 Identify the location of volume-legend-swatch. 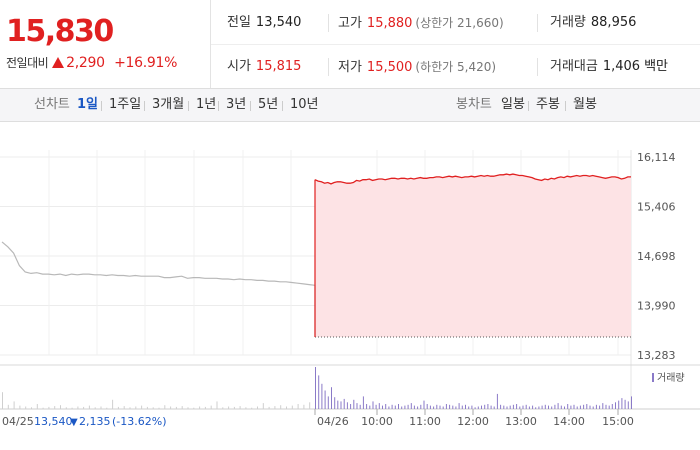
(653, 377).